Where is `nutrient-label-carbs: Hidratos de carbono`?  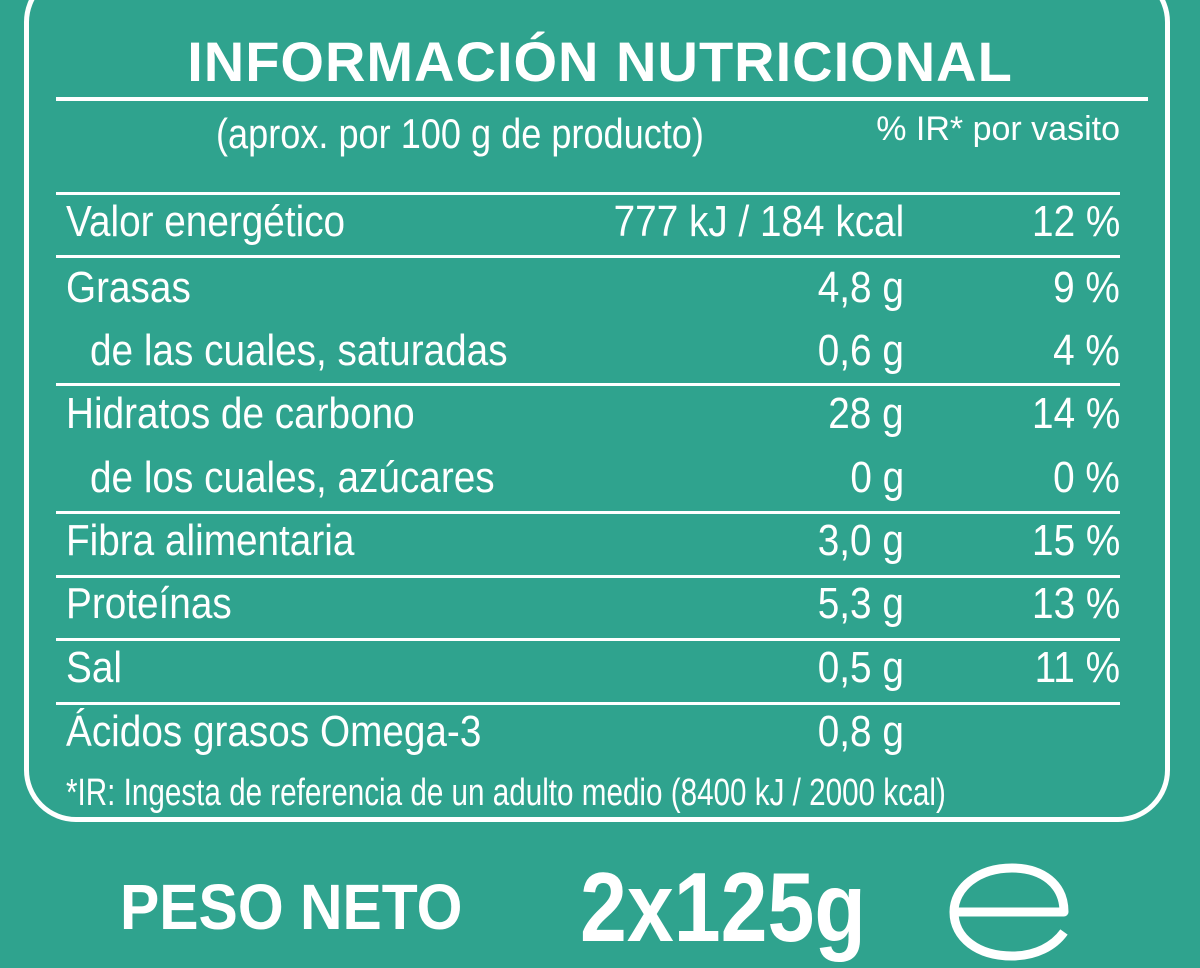 nutrient-label-carbs: Hidratos de carbono is located at coordinates (240, 413).